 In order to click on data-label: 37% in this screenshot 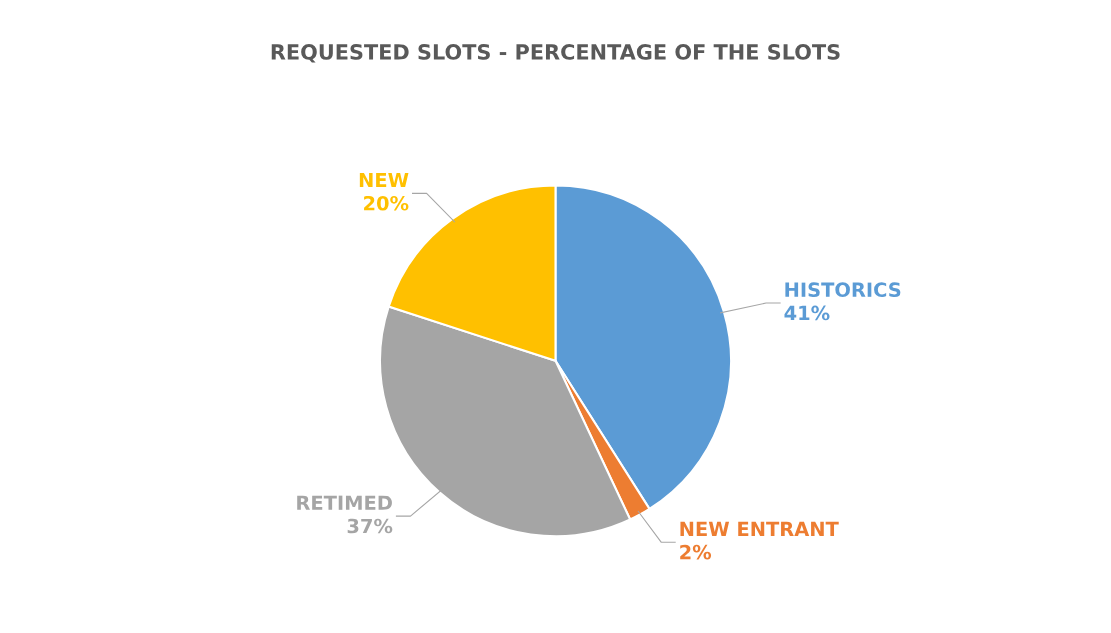, I will do `click(370, 526)`.